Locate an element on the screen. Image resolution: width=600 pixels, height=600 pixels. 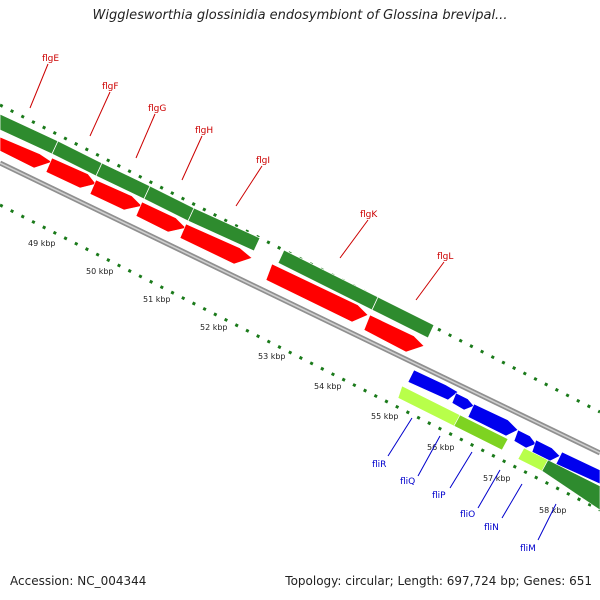
blue-cds-arrows is located at coordinates (503, 427).